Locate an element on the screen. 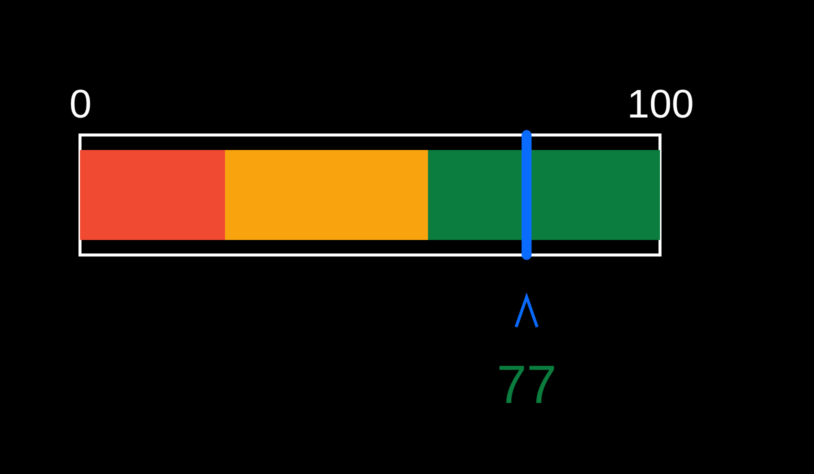 This screenshot has width=814, height=474. x-tick-label: 0 is located at coordinates (80, 104).